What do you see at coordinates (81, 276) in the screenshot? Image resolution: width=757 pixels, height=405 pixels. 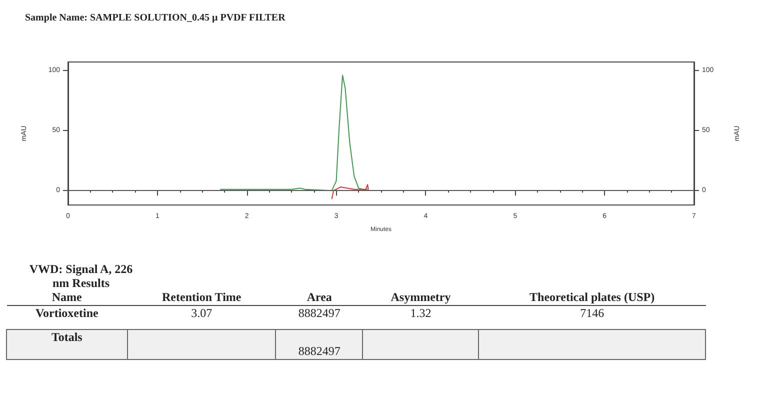 I see `text: VWD: Signal A, 226 nm Results` at bounding box center [81, 276].